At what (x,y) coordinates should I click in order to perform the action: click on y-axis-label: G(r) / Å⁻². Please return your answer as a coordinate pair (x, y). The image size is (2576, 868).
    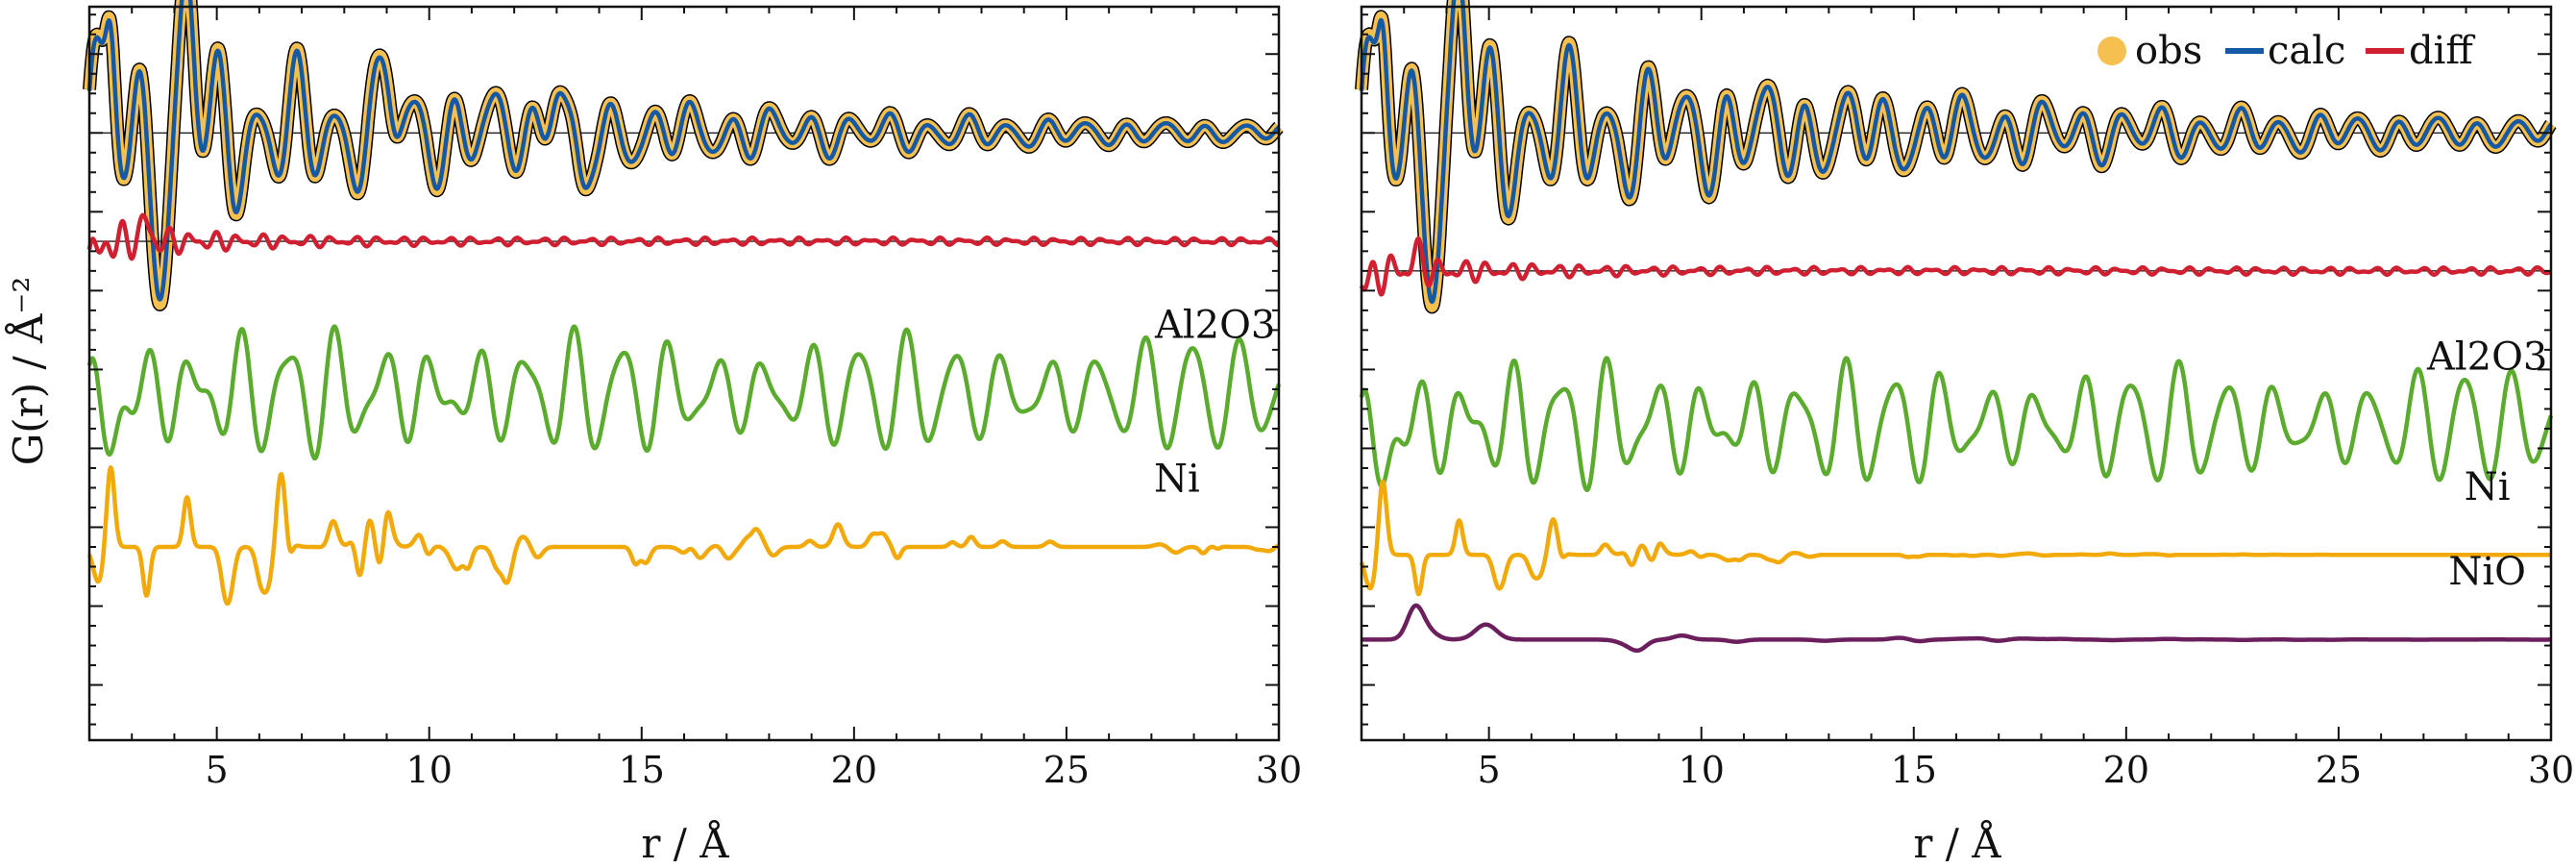
    Looking at the image, I should click on (28, 371).